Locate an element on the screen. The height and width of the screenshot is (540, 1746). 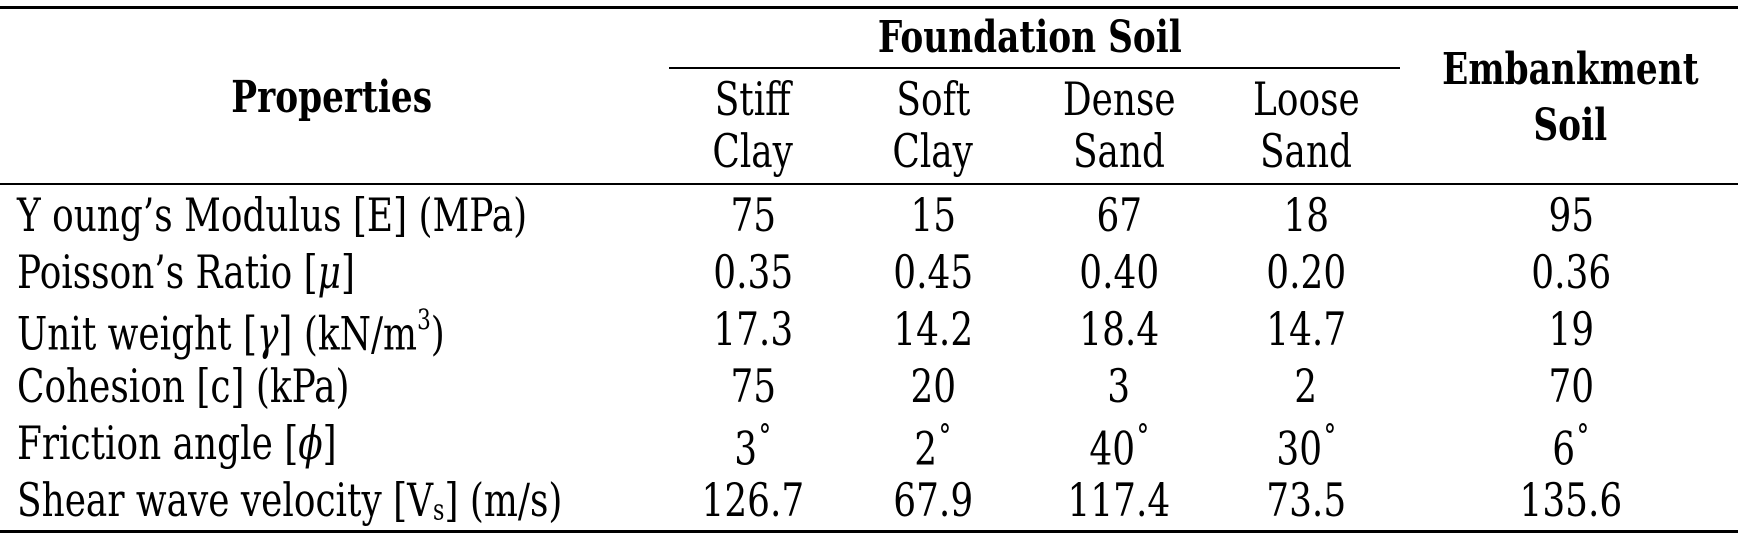
table-cell: 0.45 is located at coordinates (933, 272).